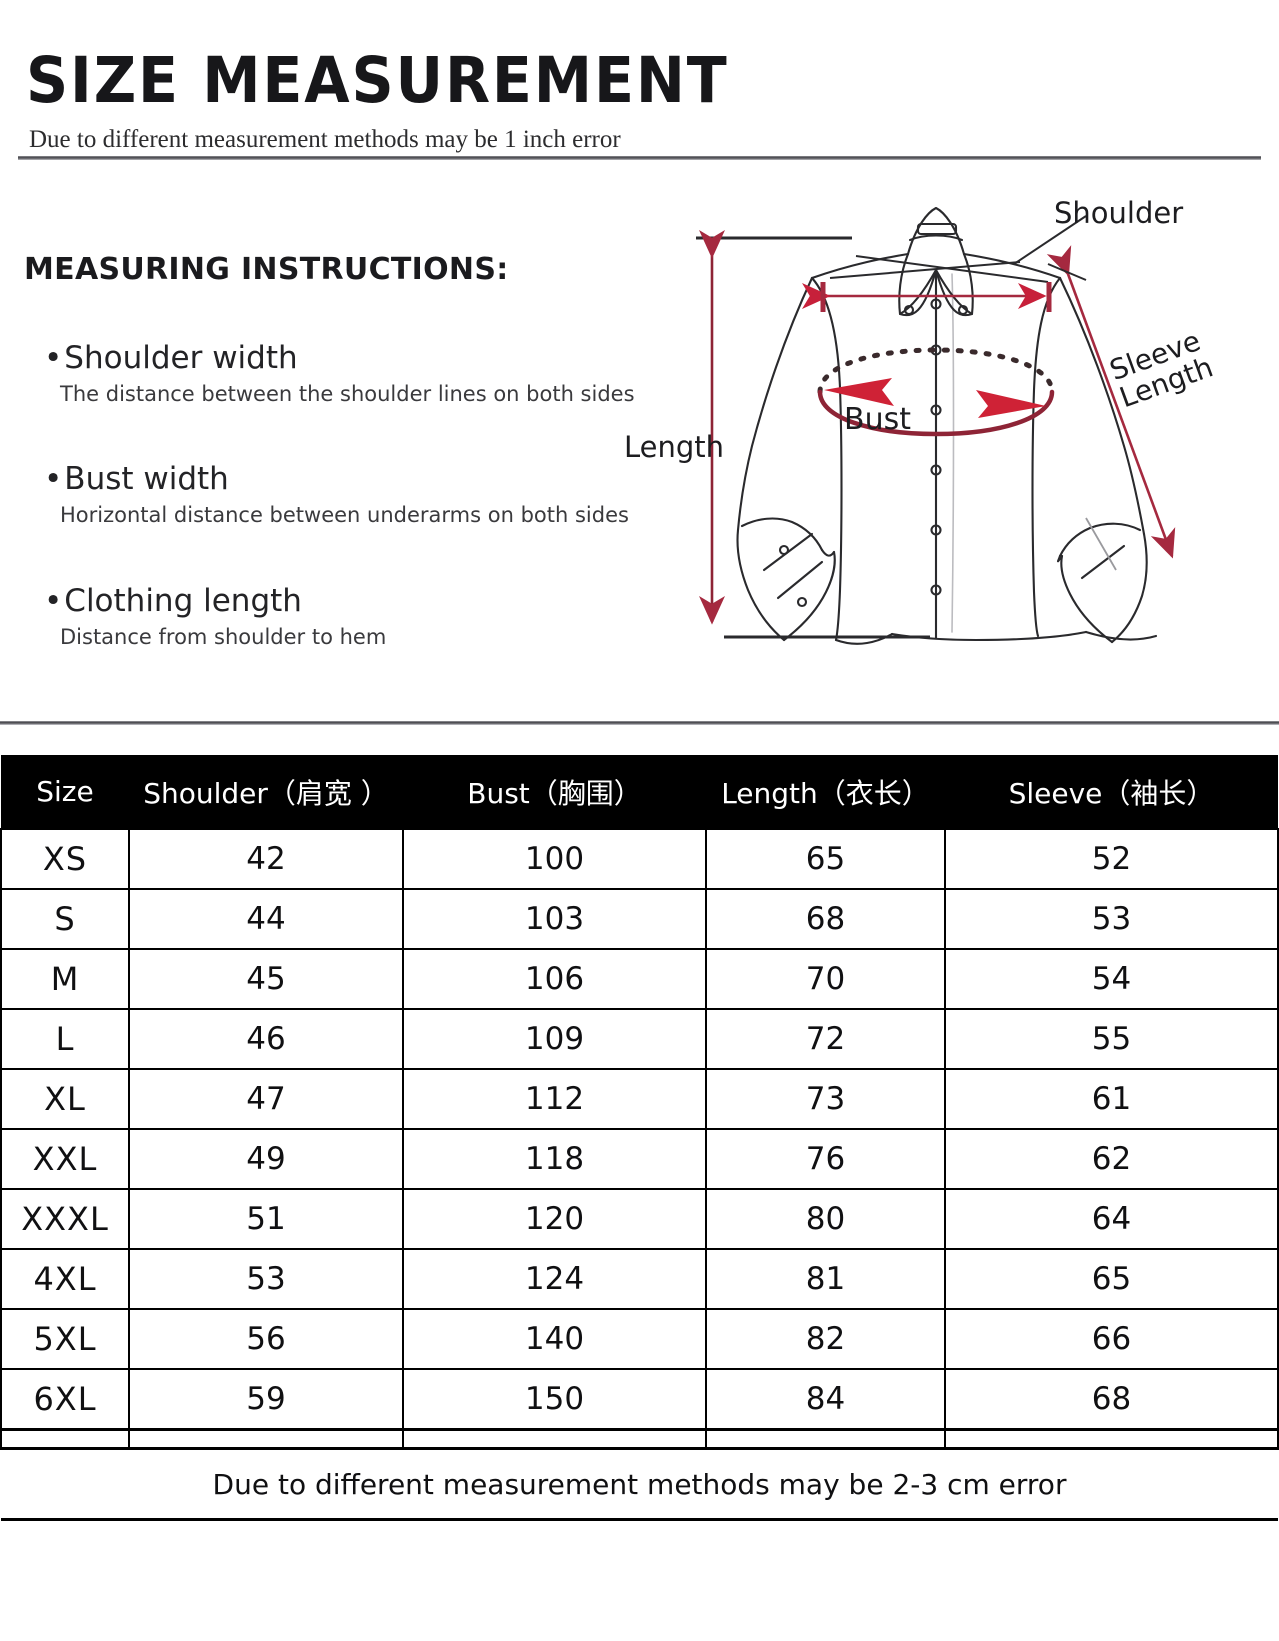 The image size is (1279, 1641). I want to click on cell-shoulder: 49, so click(266, 1159).